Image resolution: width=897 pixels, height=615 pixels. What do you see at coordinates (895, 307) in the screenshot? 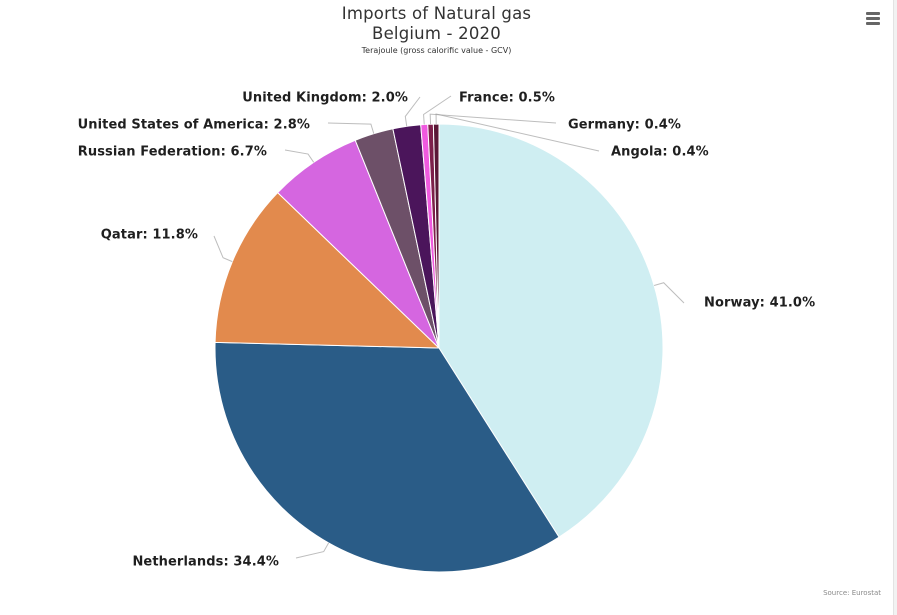
I see `window-edge` at bounding box center [895, 307].